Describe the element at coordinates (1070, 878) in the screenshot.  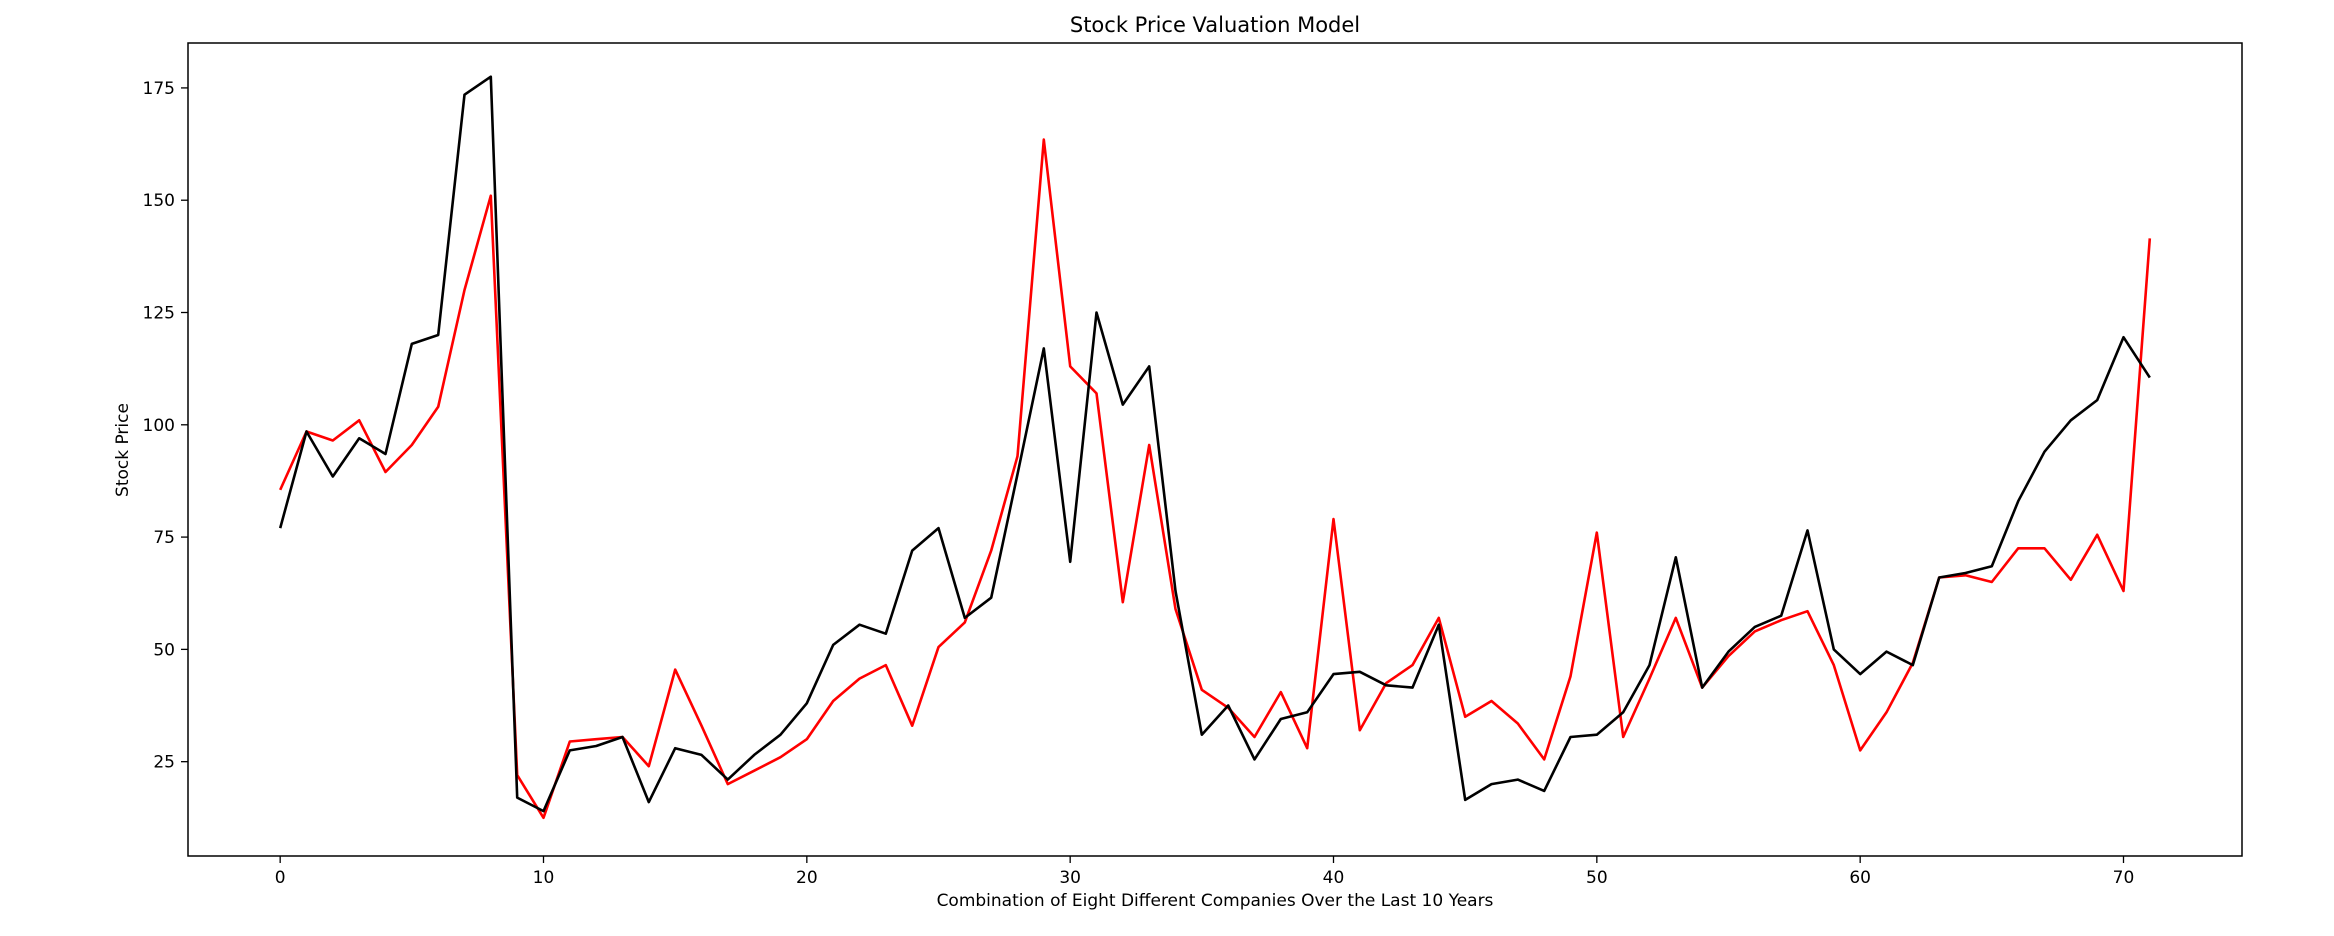
I see `x-tick-label: 30` at that location.